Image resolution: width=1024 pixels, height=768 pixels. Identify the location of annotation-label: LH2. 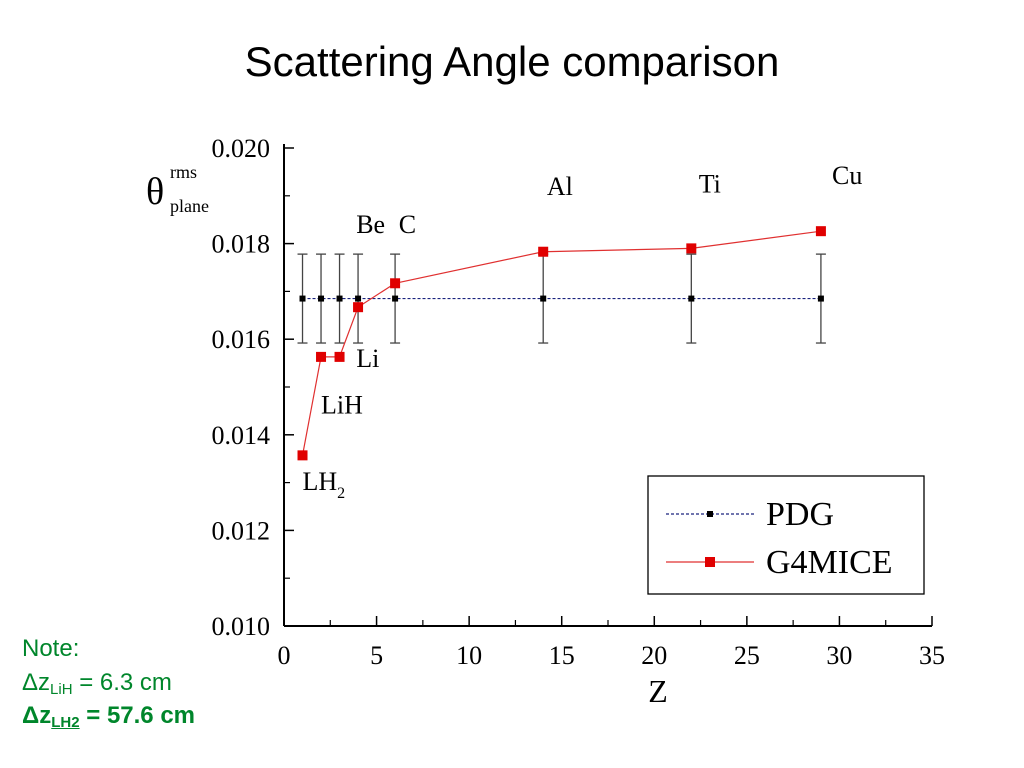
(324, 484).